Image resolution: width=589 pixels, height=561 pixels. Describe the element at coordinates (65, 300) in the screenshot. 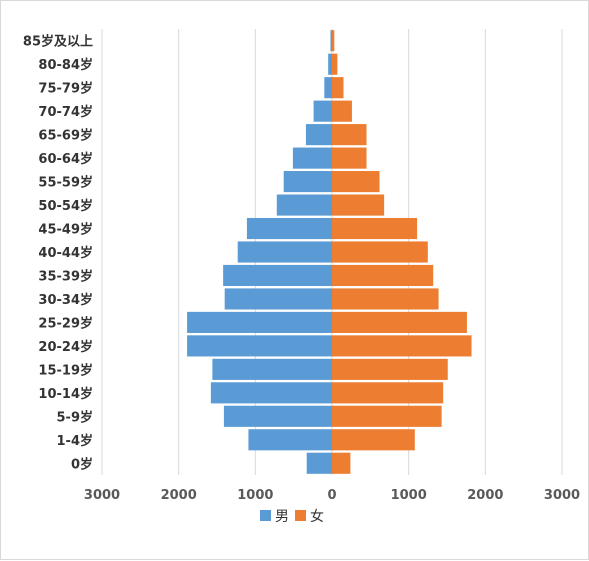

I see `category-label-7: 30-34岁` at that location.